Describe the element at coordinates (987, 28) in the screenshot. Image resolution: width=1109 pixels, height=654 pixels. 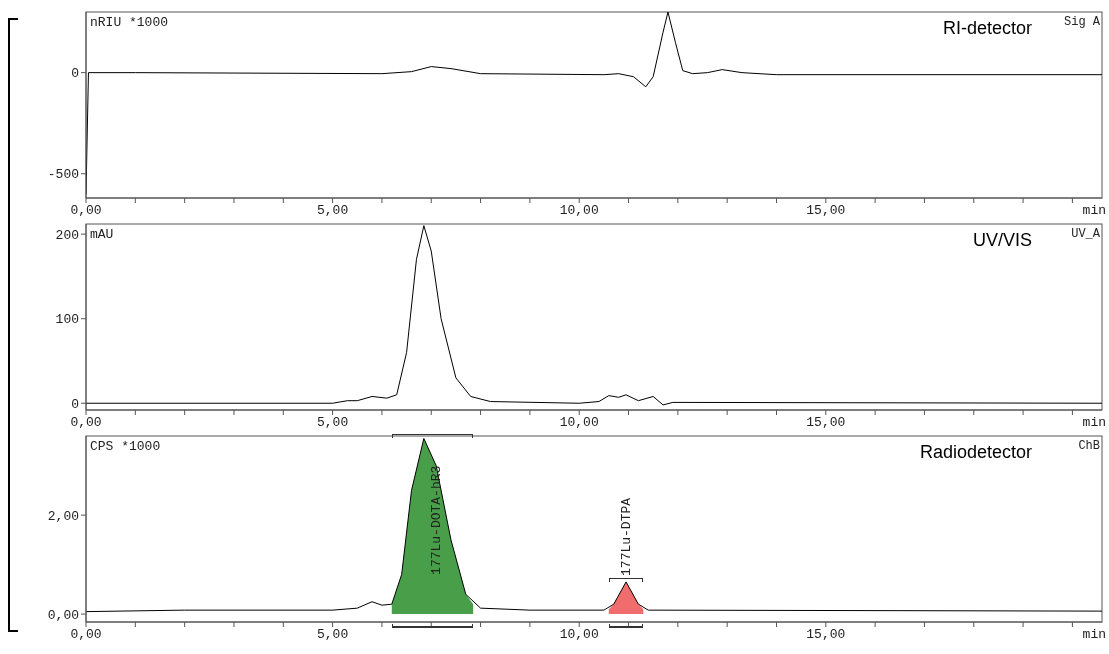
I see `chart-title: RI-detector` at that location.